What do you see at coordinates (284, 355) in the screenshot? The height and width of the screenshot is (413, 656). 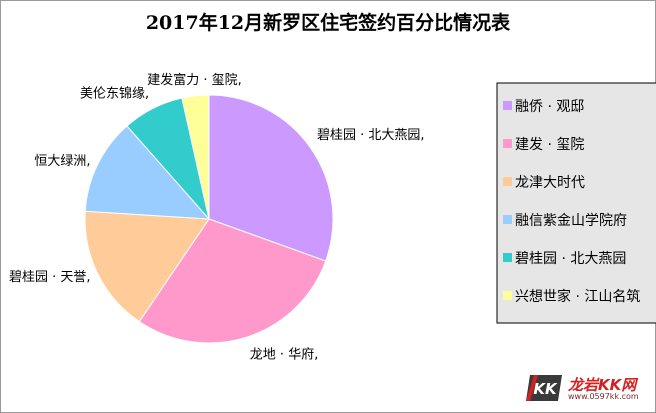 I see `slice-label-2: 龙地 · 华府,` at bounding box center [284, 355].